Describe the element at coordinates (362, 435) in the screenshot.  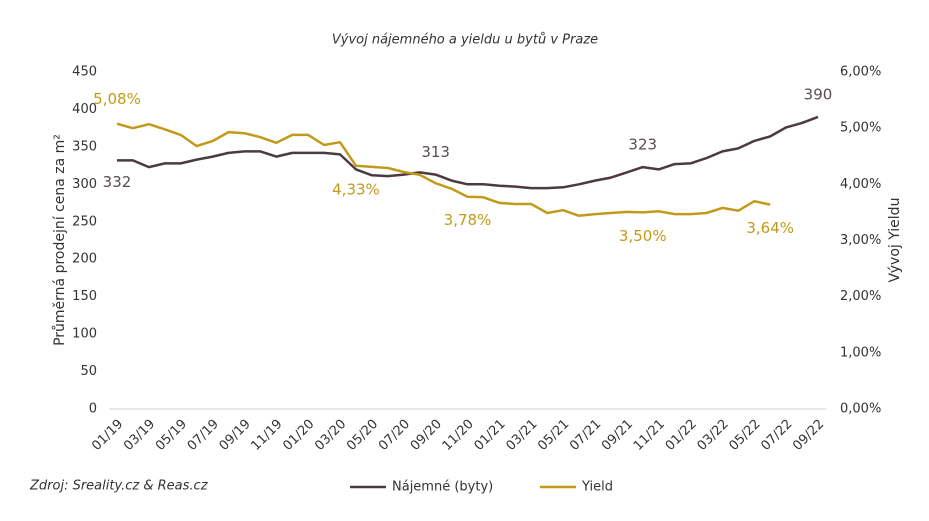
I see `x-tick-label: 05/20` at that location.